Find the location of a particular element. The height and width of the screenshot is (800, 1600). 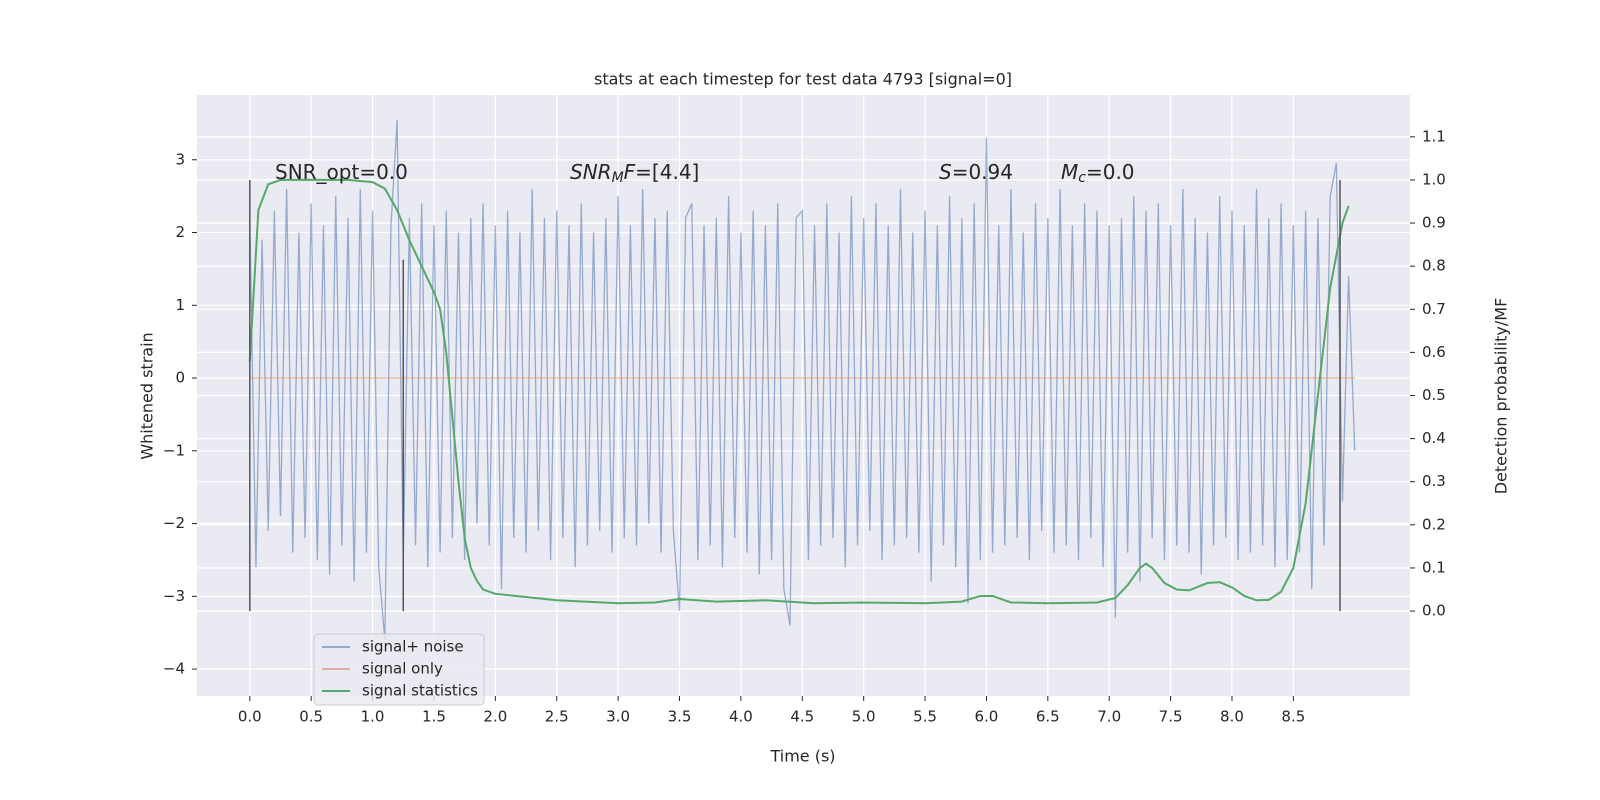

annotation-part: c is located at coordinates (1082, 178).